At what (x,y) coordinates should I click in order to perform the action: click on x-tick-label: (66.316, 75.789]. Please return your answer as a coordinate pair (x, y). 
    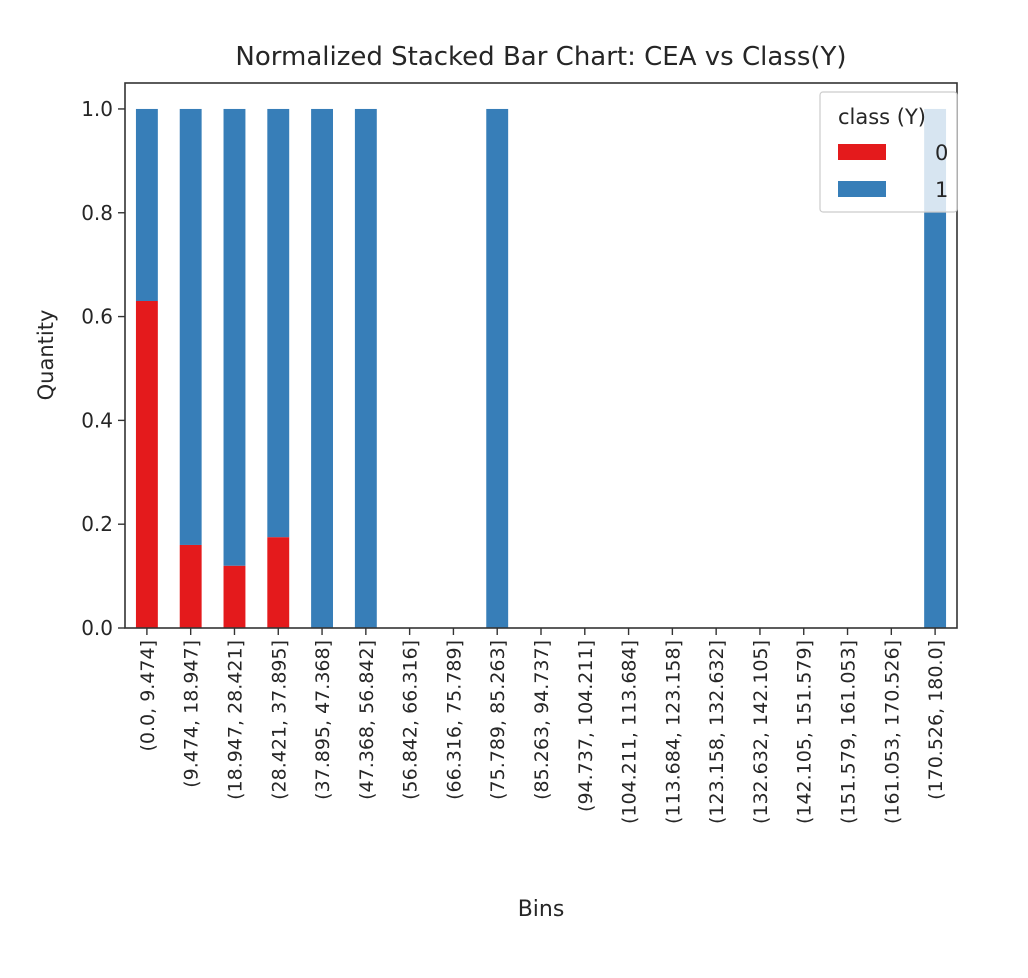
    Looking at the image, I should click on (454, 720).